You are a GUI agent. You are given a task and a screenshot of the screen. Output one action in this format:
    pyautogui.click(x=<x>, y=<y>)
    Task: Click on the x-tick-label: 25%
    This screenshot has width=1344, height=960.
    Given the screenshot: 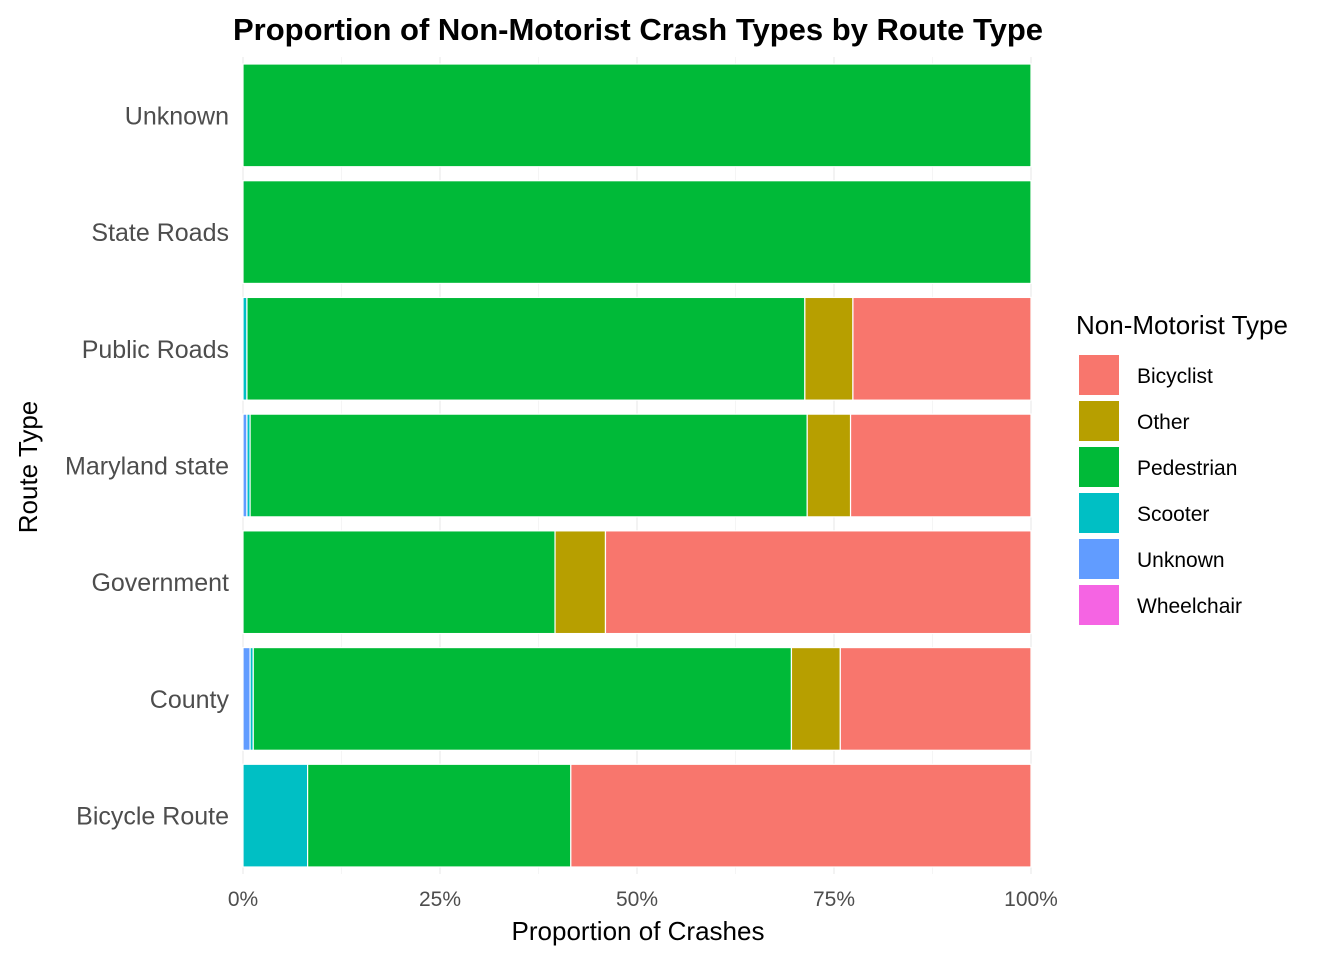 What is the action you would take?
    pyautogui.click(x=440, y=899)
    